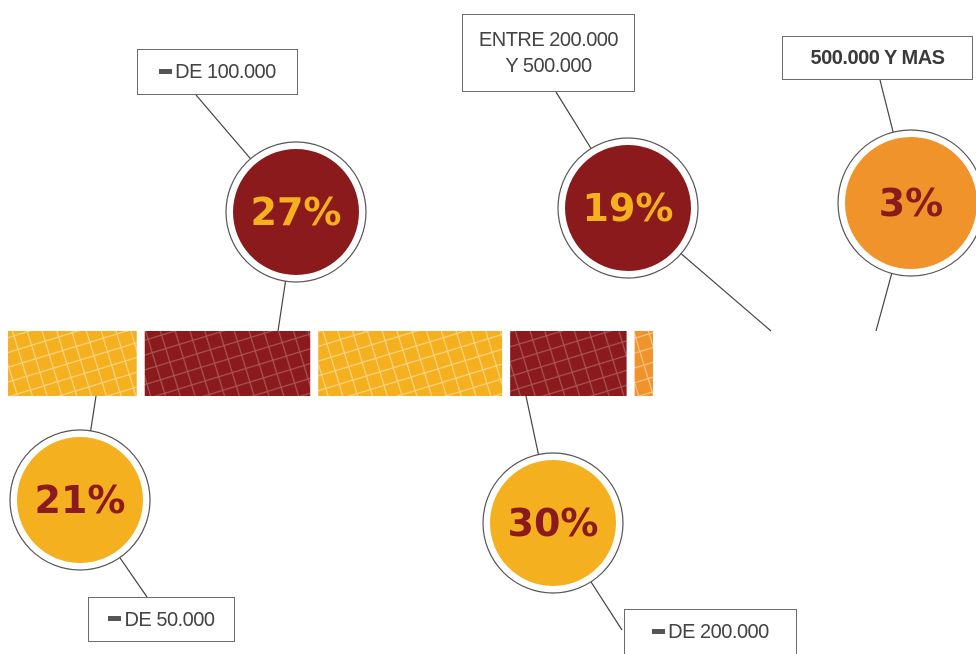 This screenshot has height=654, width=976. I want to click on bar-segments, so click(330, 363).